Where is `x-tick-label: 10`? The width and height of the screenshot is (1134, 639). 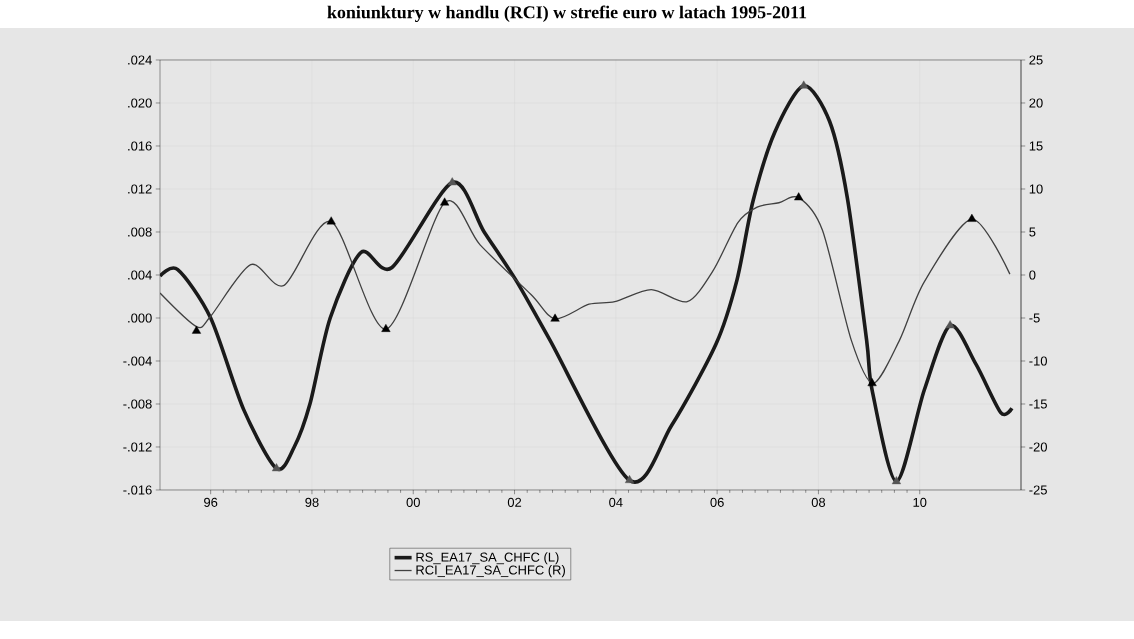 x-tick-label: 10 is located at coordinates (920, 502).